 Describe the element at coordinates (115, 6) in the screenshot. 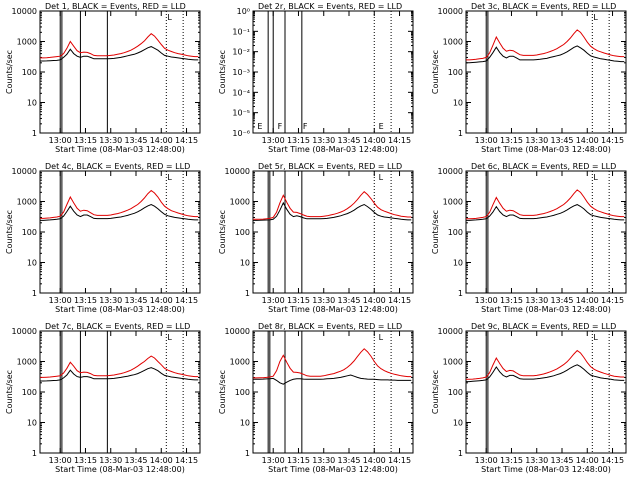

I see `panel-title: Det 1, BLACK = Events, RED = LLD` at that location.